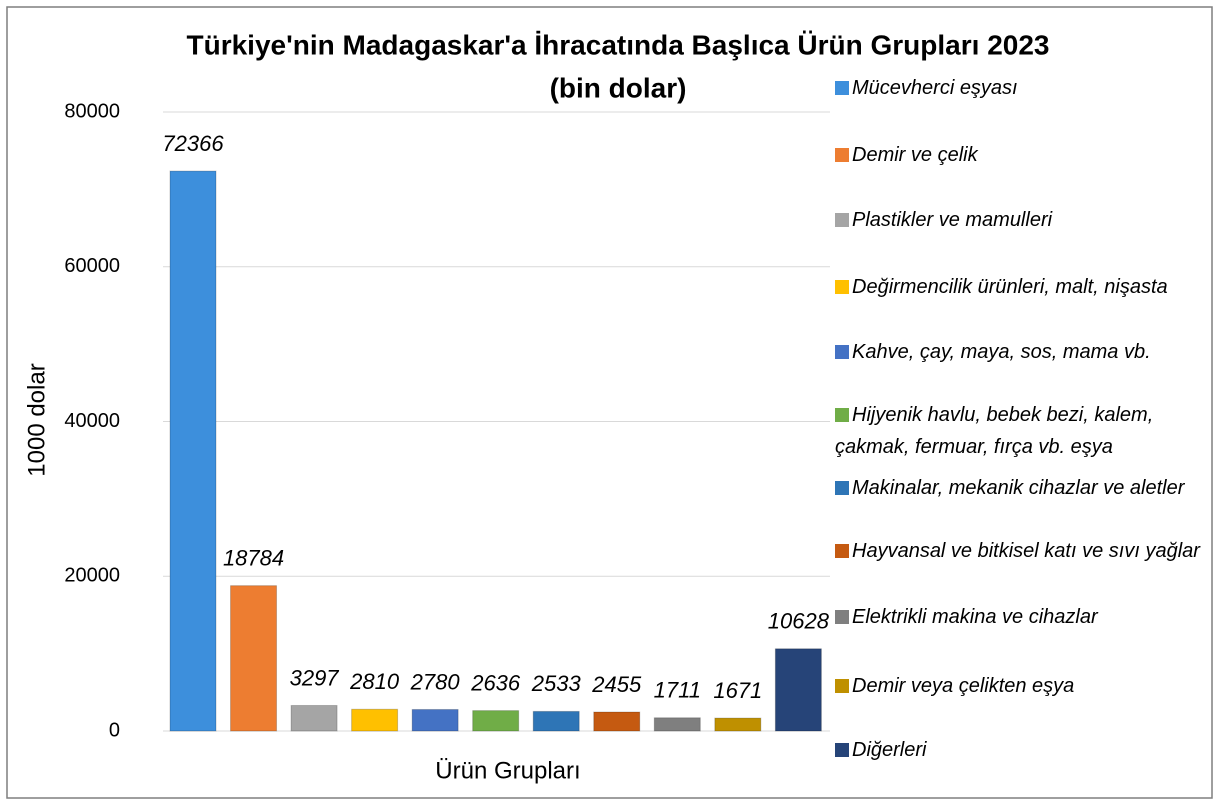  I want to click on value-label: 2455, so click(616, 684).